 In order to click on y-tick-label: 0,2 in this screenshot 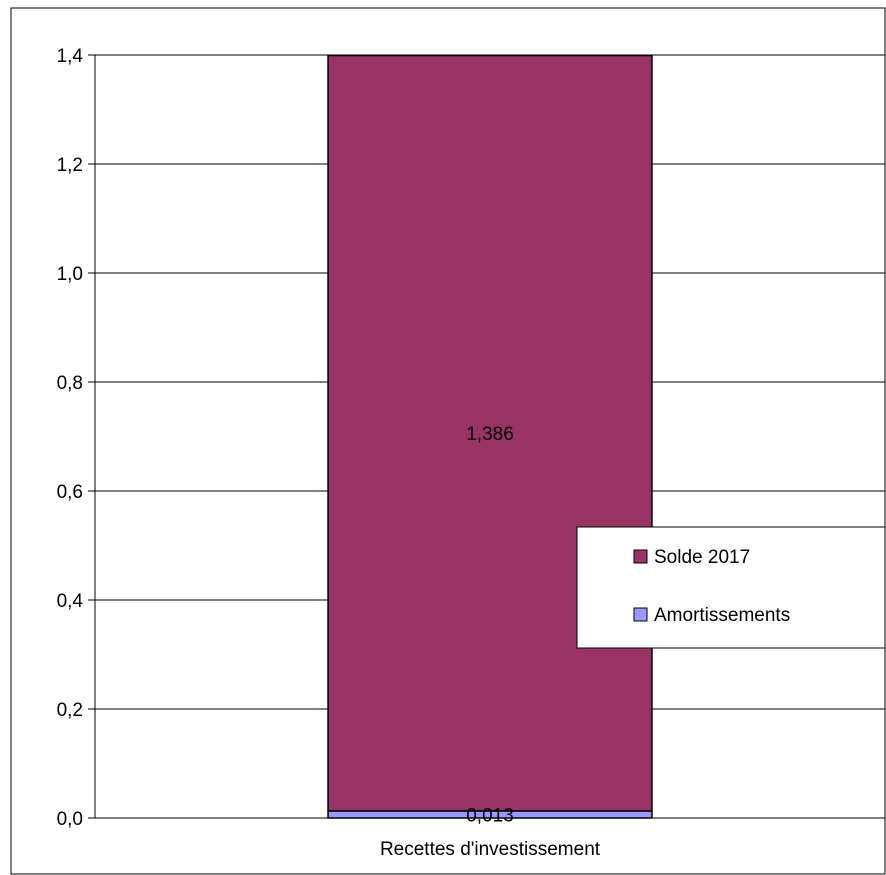, I will do `click(70, 710)`.